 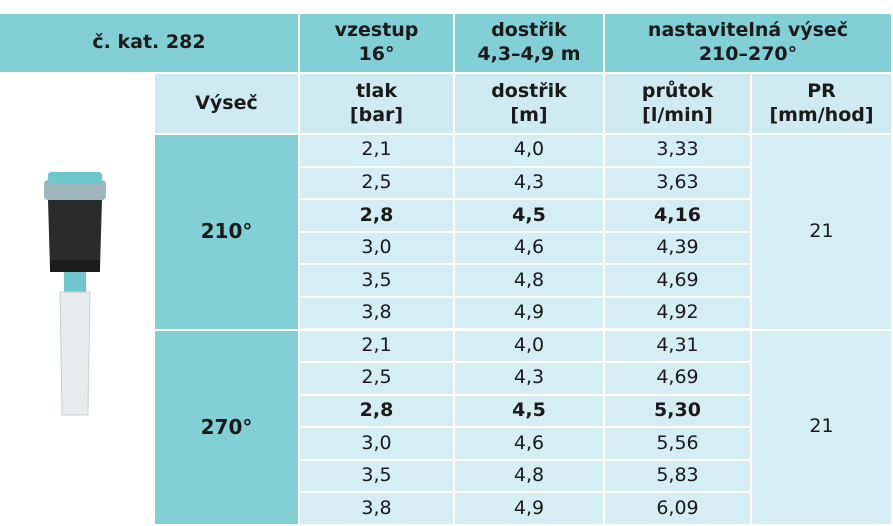 I want to click on data-cell: 4,31, so click(x=678, y=347).